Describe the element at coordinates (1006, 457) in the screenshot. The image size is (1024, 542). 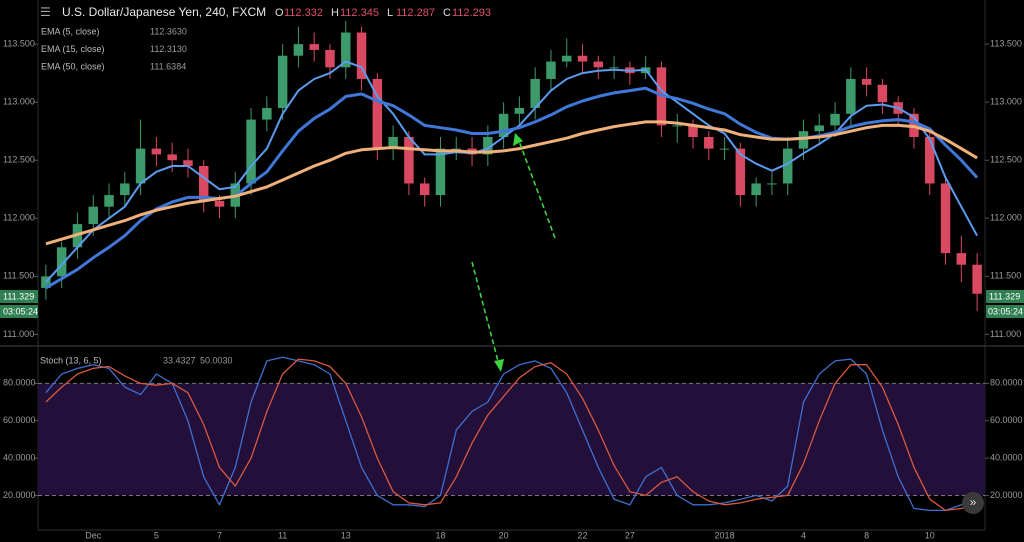
I see `y-tick-label: 40.0000` at that location.